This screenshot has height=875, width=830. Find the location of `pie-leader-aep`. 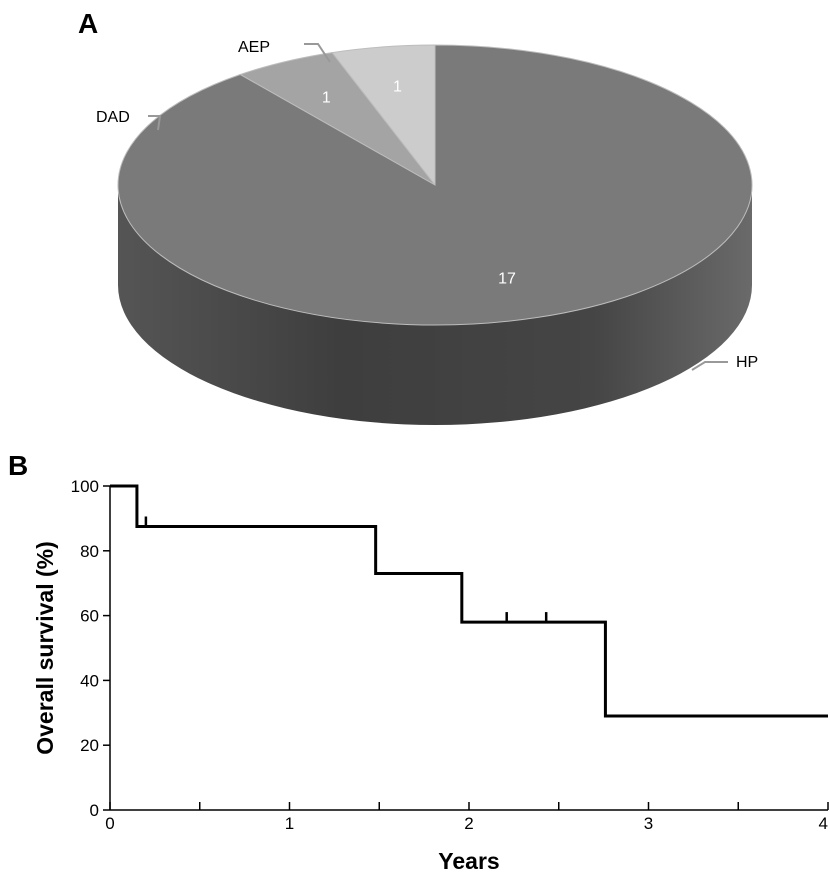

pie-leader-aep is located at coordinates (317, 53).